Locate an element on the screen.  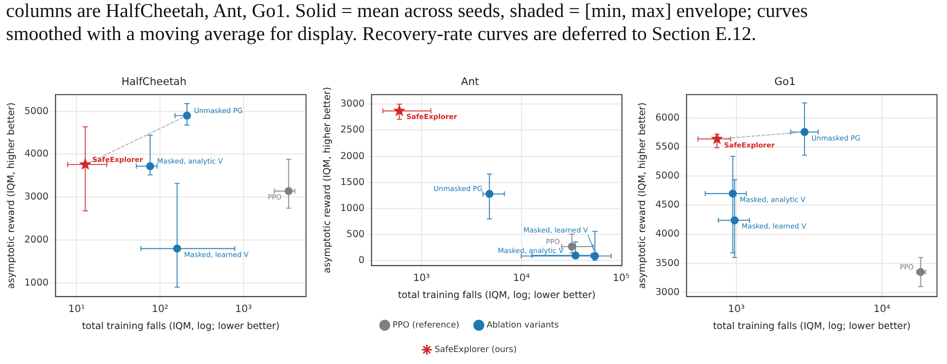
x-tick-label: 10² is located at coordinates (160, 310).